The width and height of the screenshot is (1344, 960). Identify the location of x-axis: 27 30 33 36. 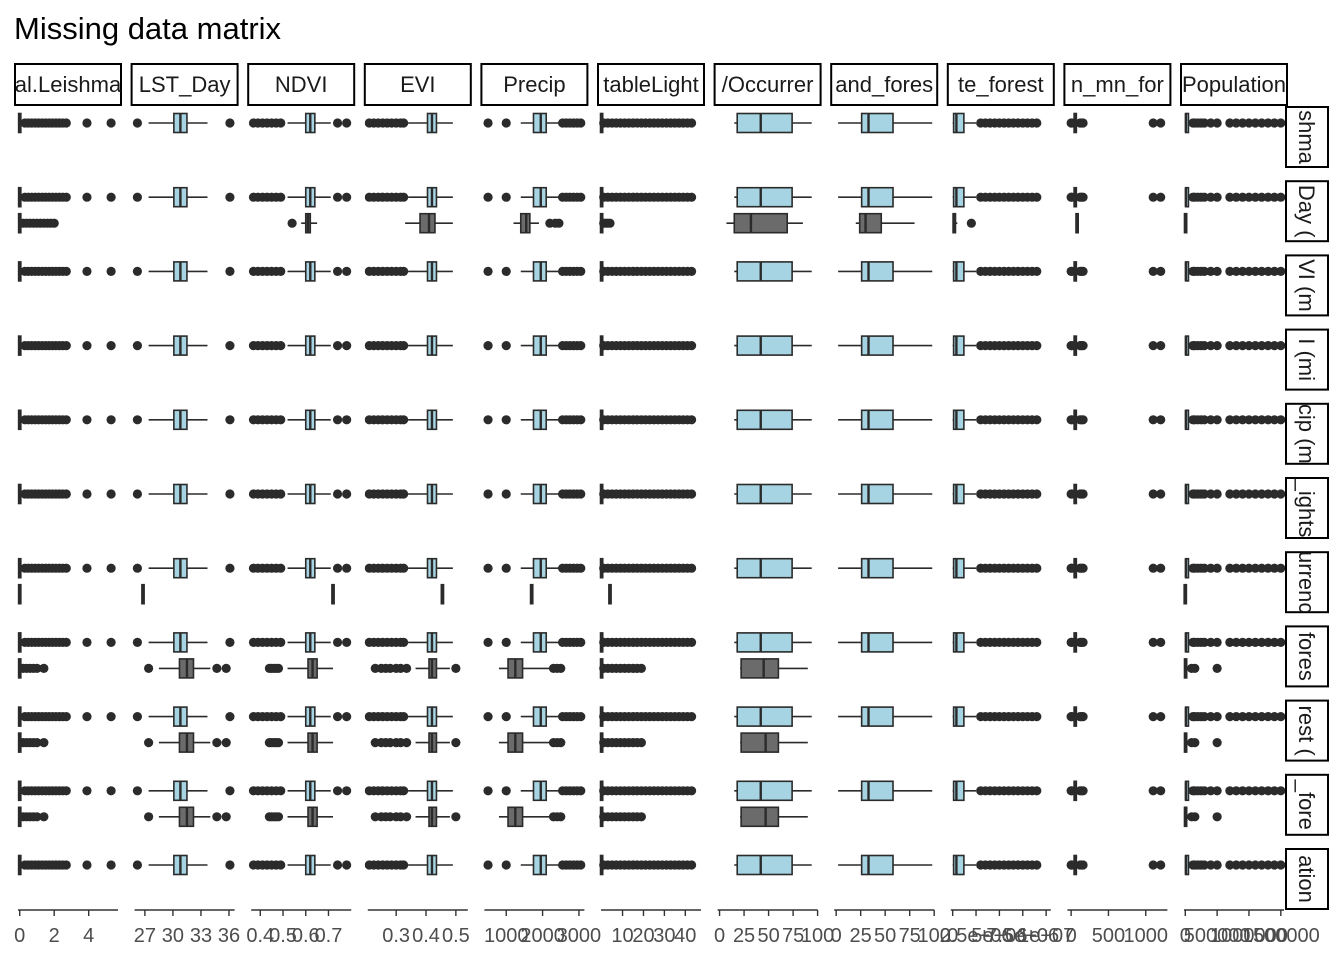
(187, 928).